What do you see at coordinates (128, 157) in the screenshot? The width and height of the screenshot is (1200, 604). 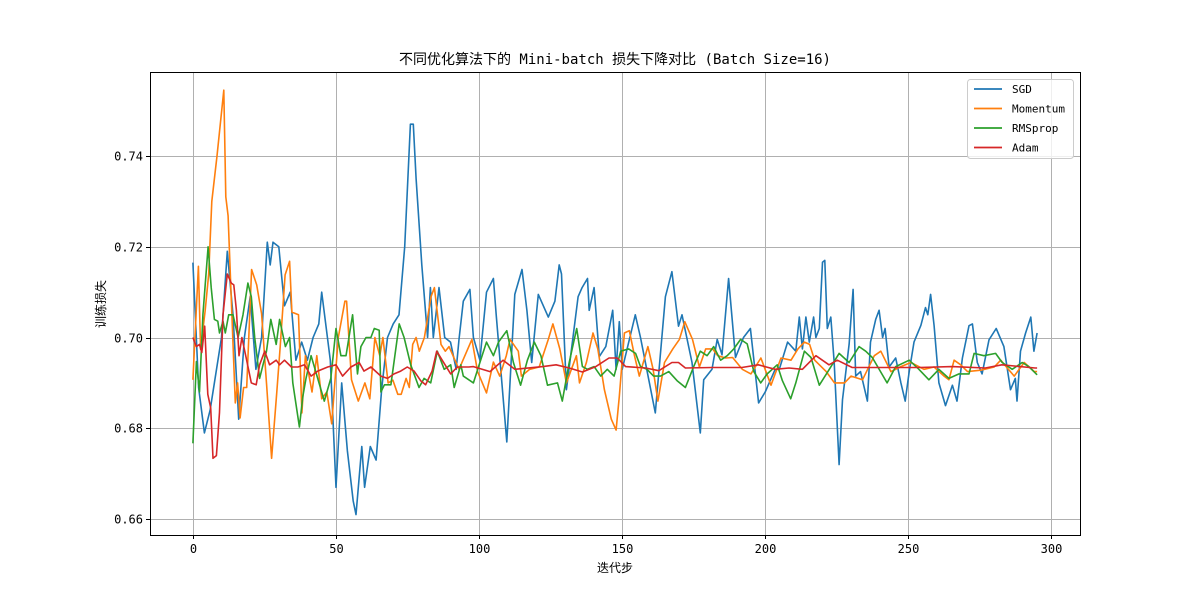 I see `y-tick-label: 0.74` at bounding box center [128, 157].